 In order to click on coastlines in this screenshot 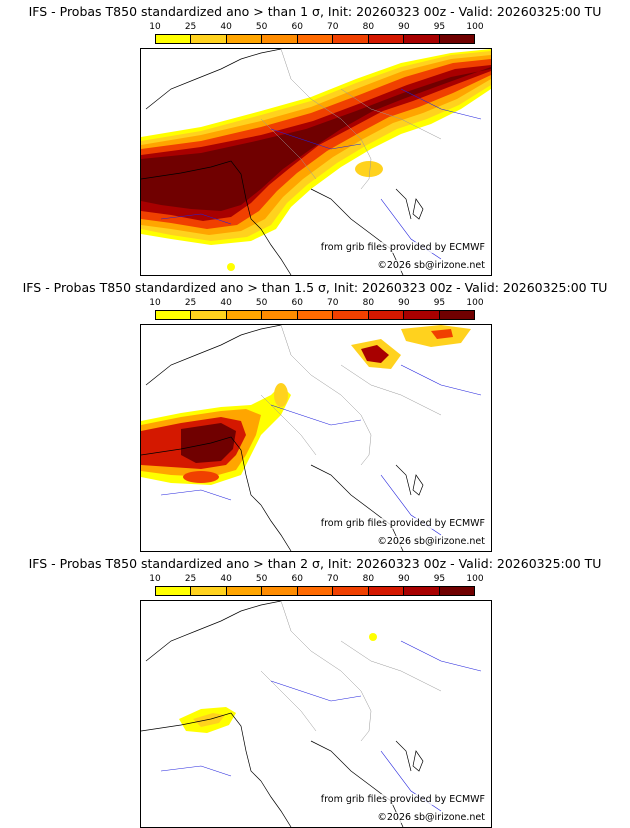, I will do `click(282, 438)`.